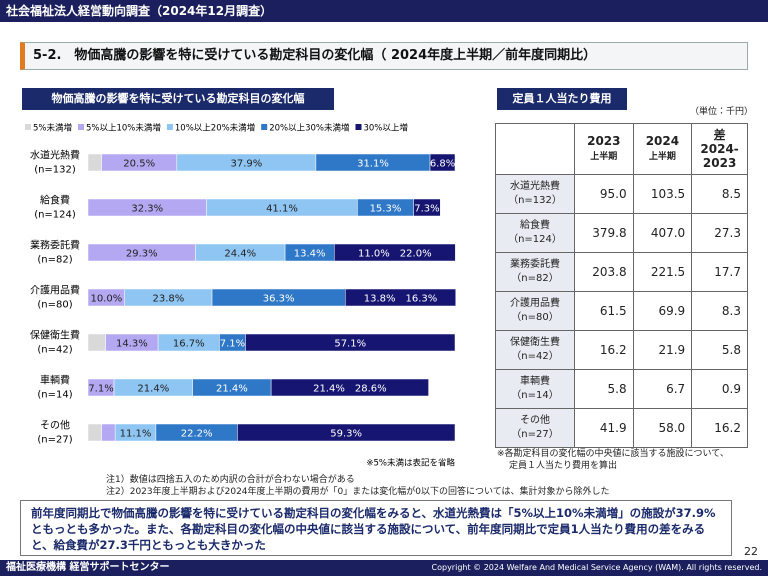 Image resolution: width=768 pixels, height=576 pixels. What do you see at coordinates (662, 233) in the screenshot?
I see `table-cell: 407.0` at bounding box center [662, 233].